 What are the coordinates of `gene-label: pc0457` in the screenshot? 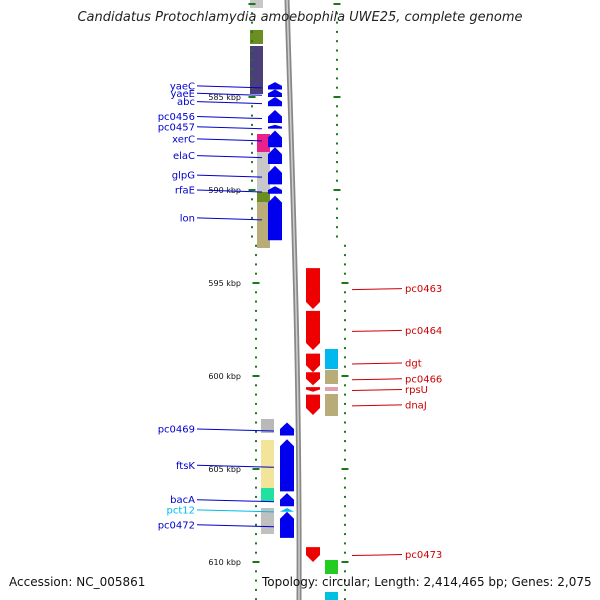 It's located at (176, 127).